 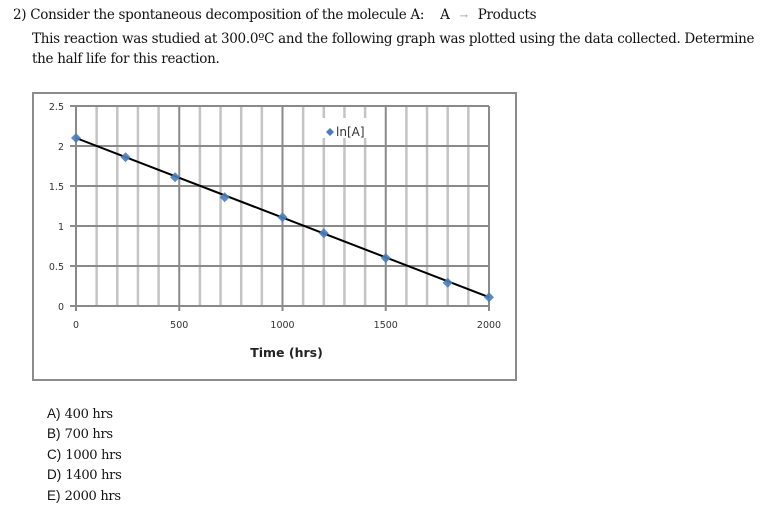 What do you see at coordinates (179, 325) in the screenshot?
I see `x-tick-label: 500` at bounding box center [179, 325].